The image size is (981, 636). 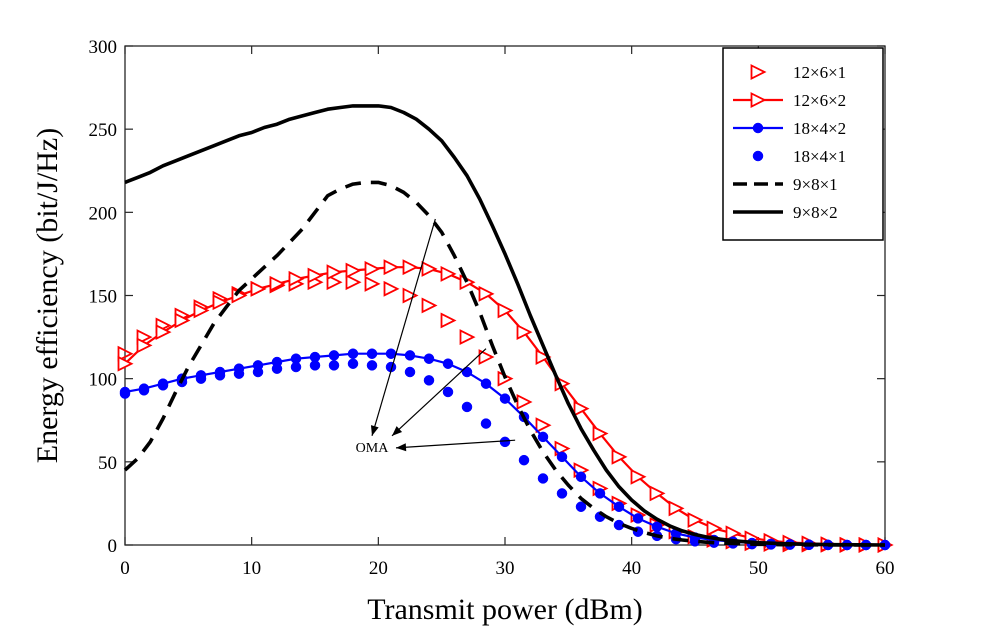 What do you see at coordinates (815, 212) in the screenshot?
I see `legend-label: 9×8×2` at bounding box center [815, 212].